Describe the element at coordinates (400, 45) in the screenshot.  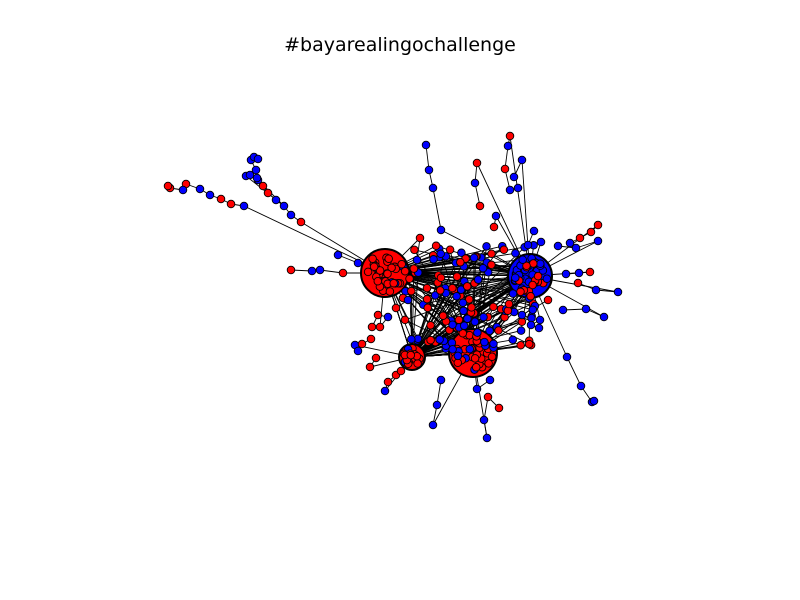
I see `chart-title: #bayarealingochallenge` at that location.